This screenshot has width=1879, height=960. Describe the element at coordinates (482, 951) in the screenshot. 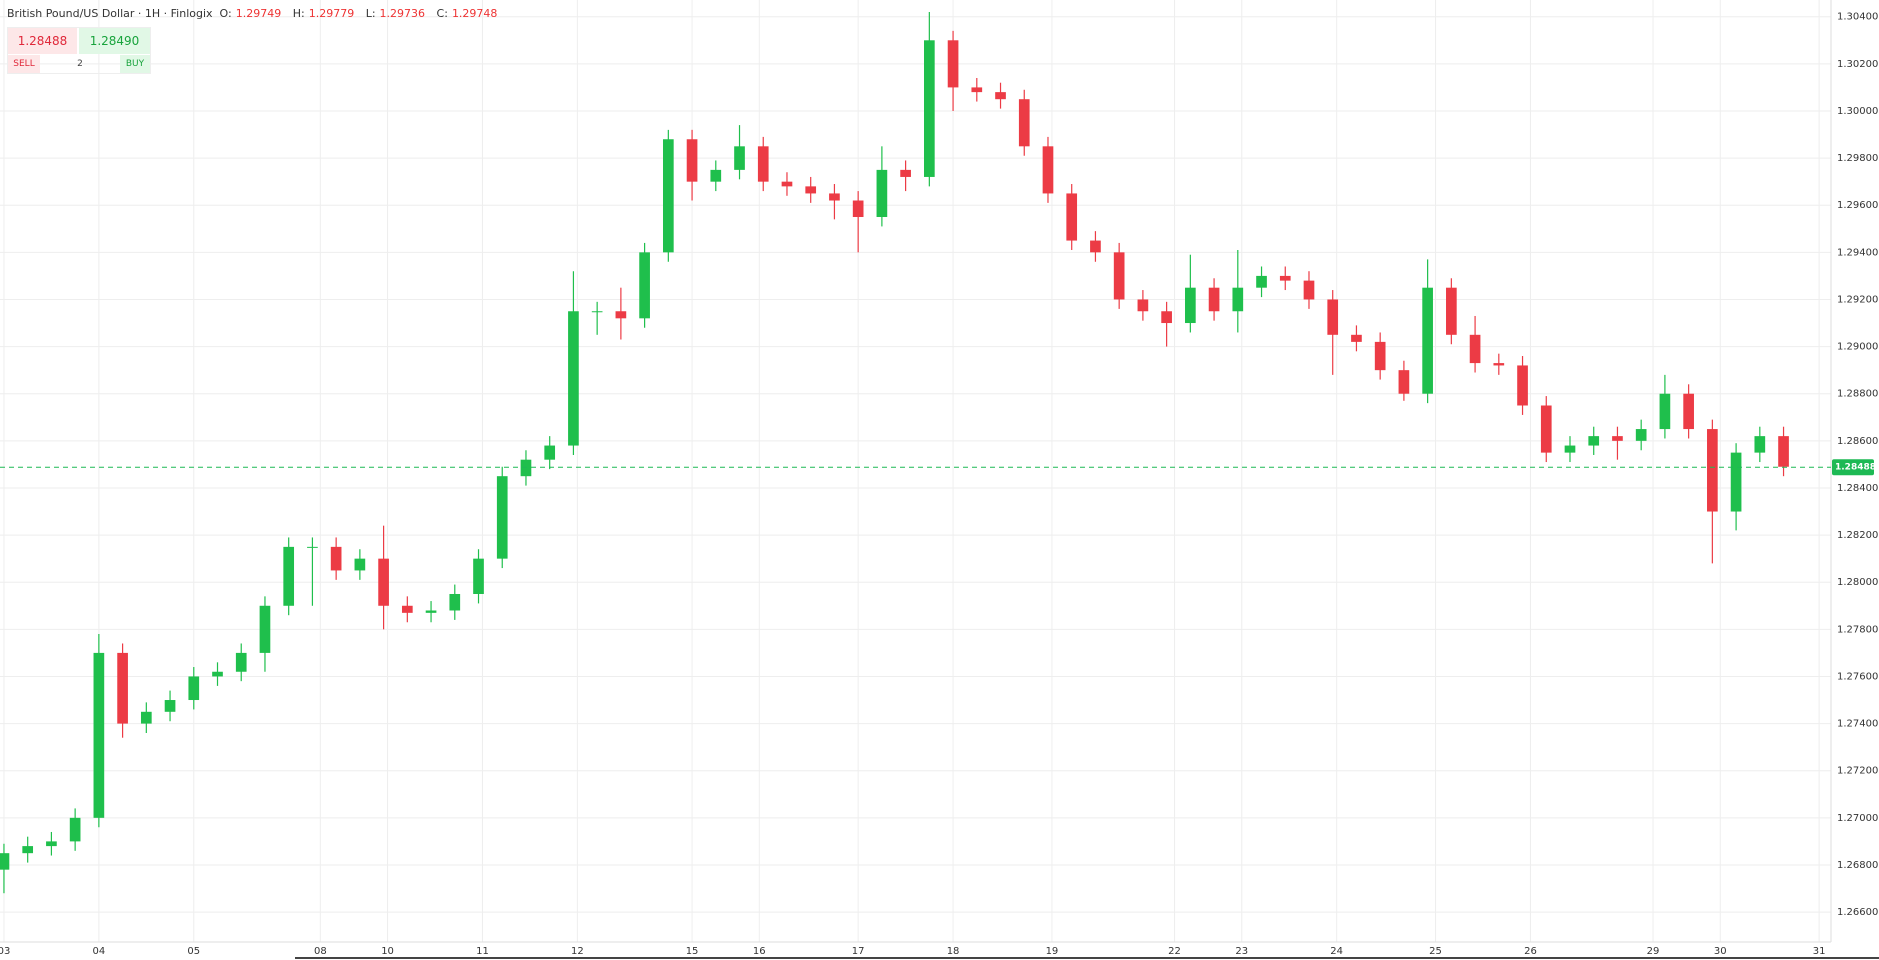

I see `x-tick-label: 11` at that location.